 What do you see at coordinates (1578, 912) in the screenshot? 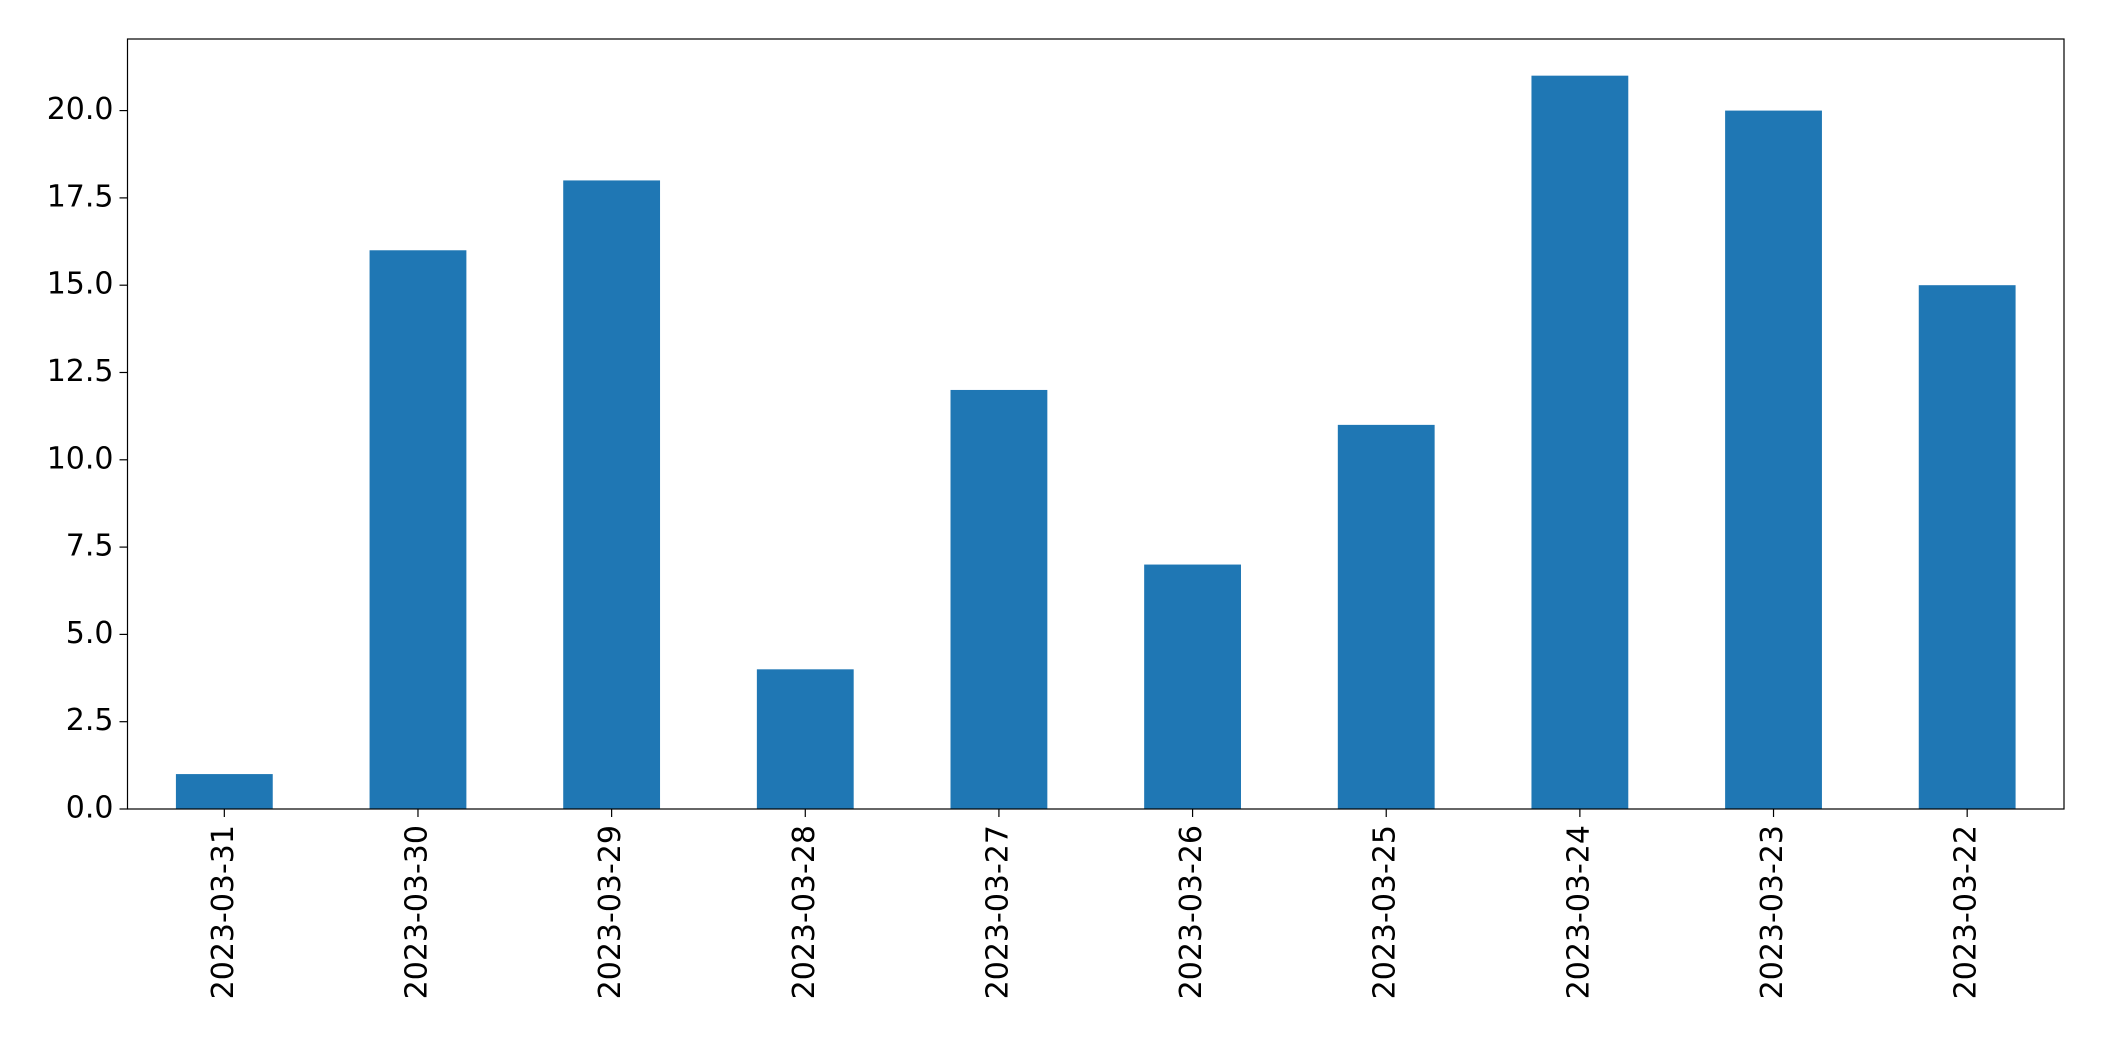
I see `x-tick-label: 2023-03-24` at bounding box center [1578, 912].